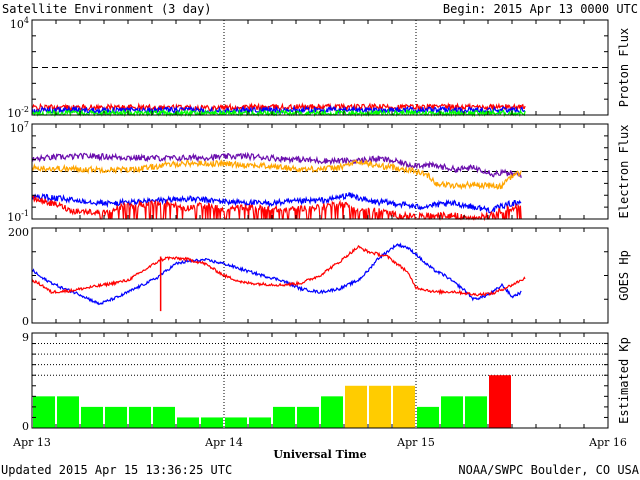 This screenshot has width=640, height=480. Describe the element at coordinates (276, 164) in the screenshot. I see `series-purple` at that location.